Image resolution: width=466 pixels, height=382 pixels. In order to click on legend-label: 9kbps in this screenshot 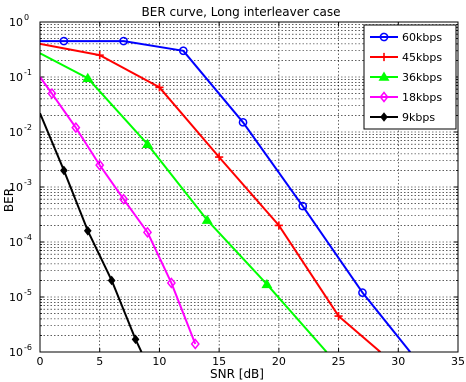, I will do `click(418, 117)`.